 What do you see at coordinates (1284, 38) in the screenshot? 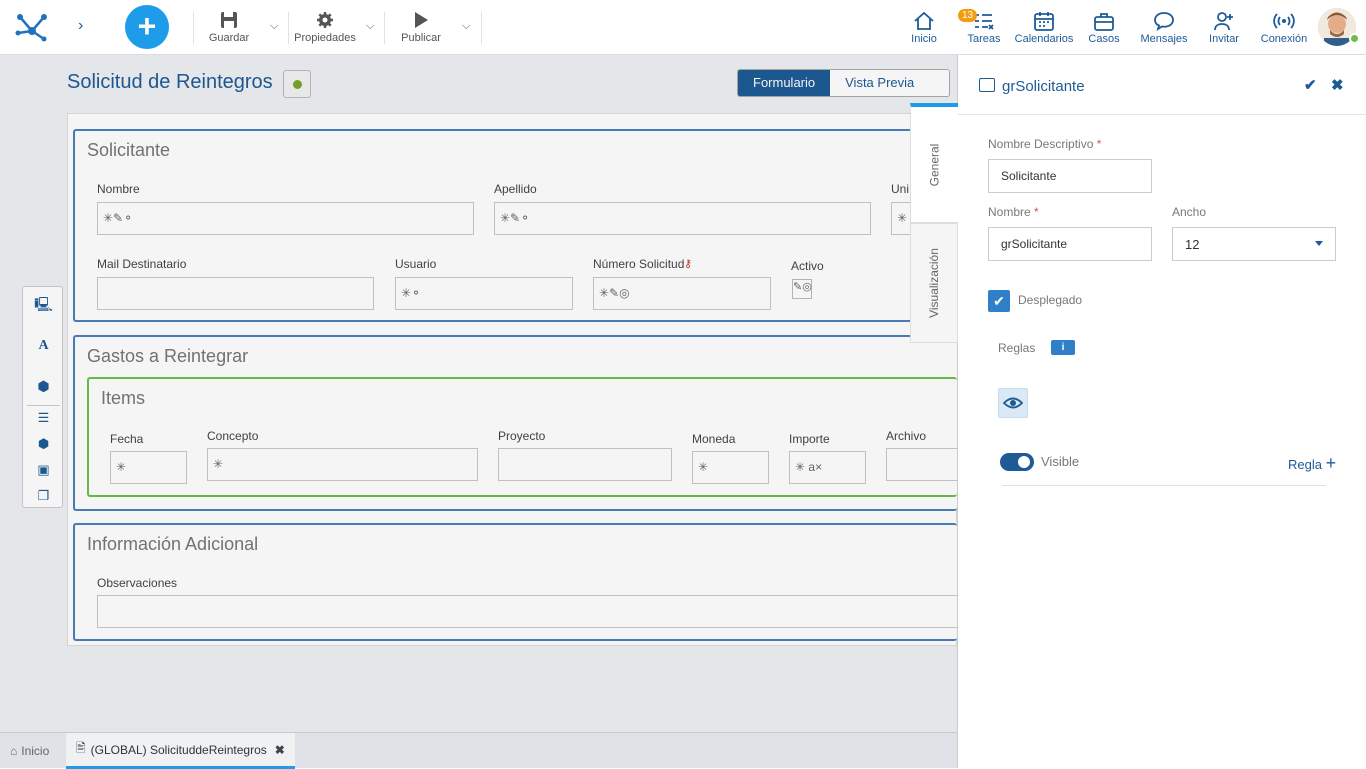
I see `nav-conexion-label: Conexión` at bounding box center [1284, 38].